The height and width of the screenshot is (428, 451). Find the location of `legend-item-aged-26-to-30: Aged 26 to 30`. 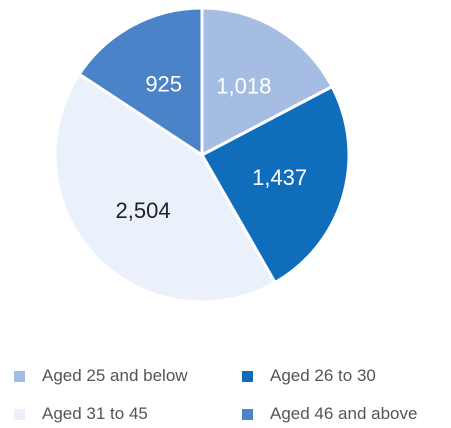

legend-item-aged-26-to-30: Aged 26 to 30 is located at coordinates (309, 376).